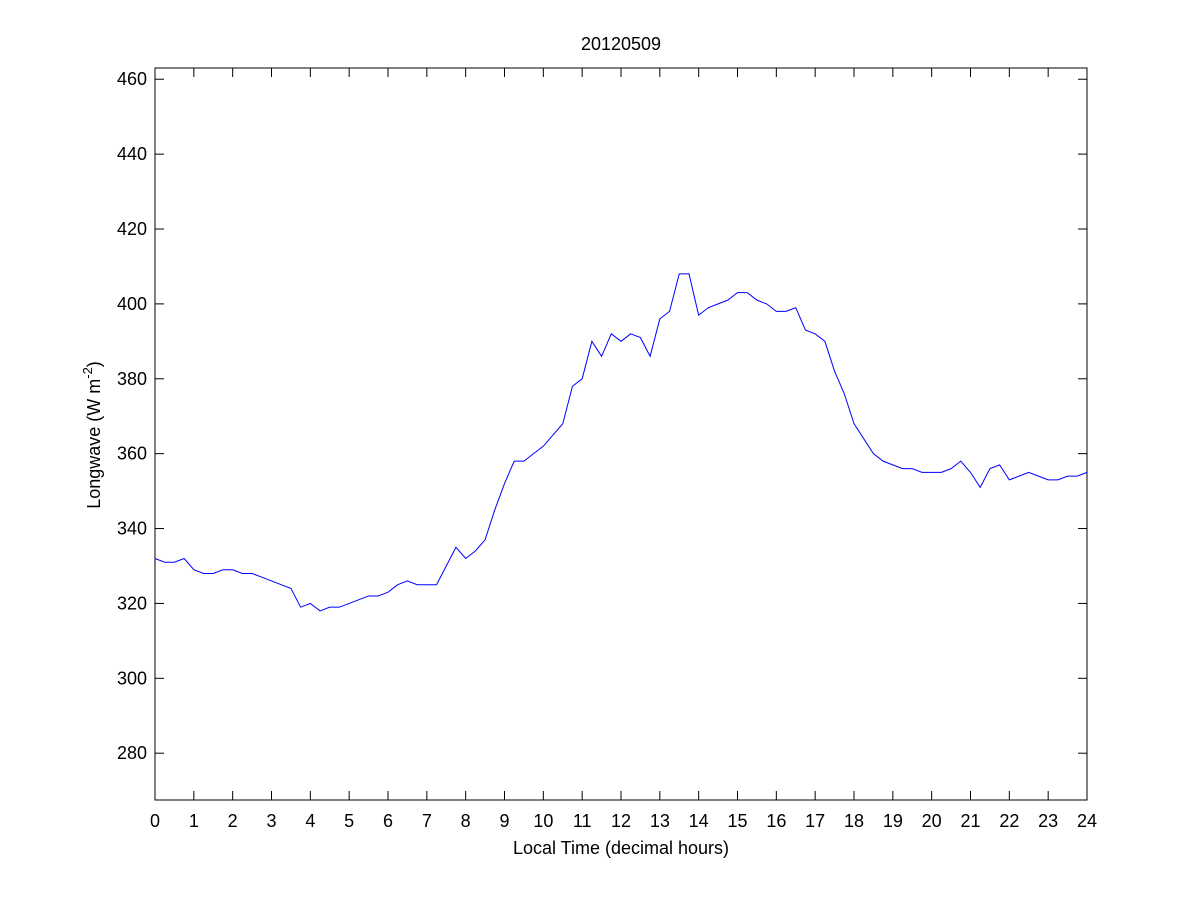 The height and width of the screenshot is (900, 1201). What do you see at coordinates (582, 821) in the screenshot?
I see `x-tick-label: 11` at bounding box center [582, 821].